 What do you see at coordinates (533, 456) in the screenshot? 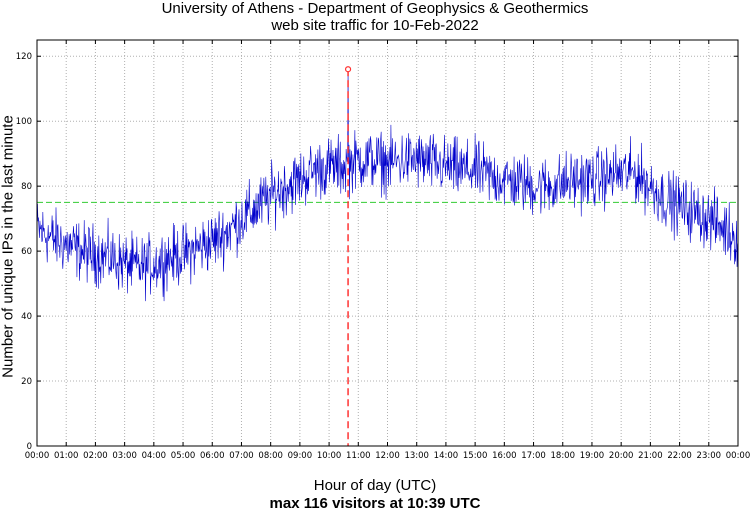
I see `x-tick-label: 17:00` at bounding box center [533, 456].